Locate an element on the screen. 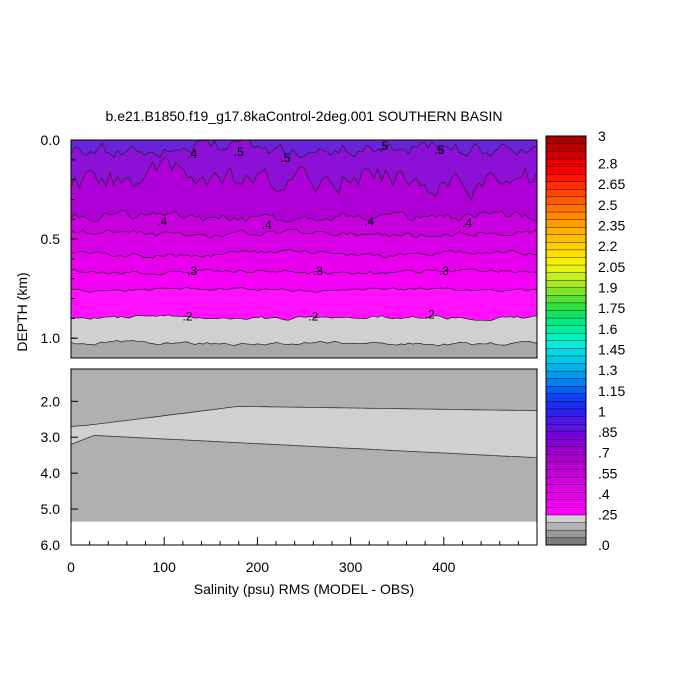 The height and width of the screenshot is (700, 700). colorbar-label: .7 is located at coordinates (604, 453).